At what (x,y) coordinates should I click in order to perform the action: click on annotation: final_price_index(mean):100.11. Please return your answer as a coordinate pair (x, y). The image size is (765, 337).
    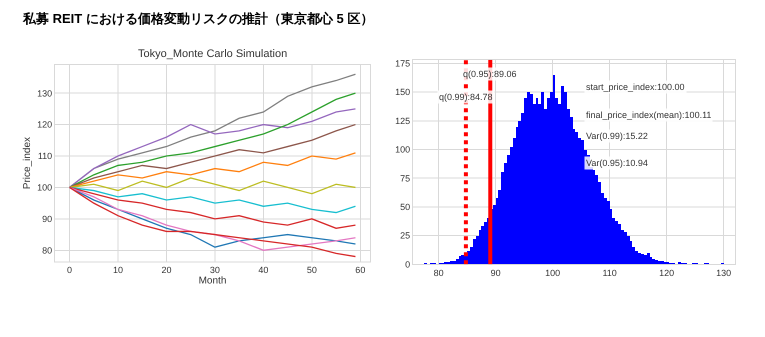
    Looking at the image, I should click on (649, 115).